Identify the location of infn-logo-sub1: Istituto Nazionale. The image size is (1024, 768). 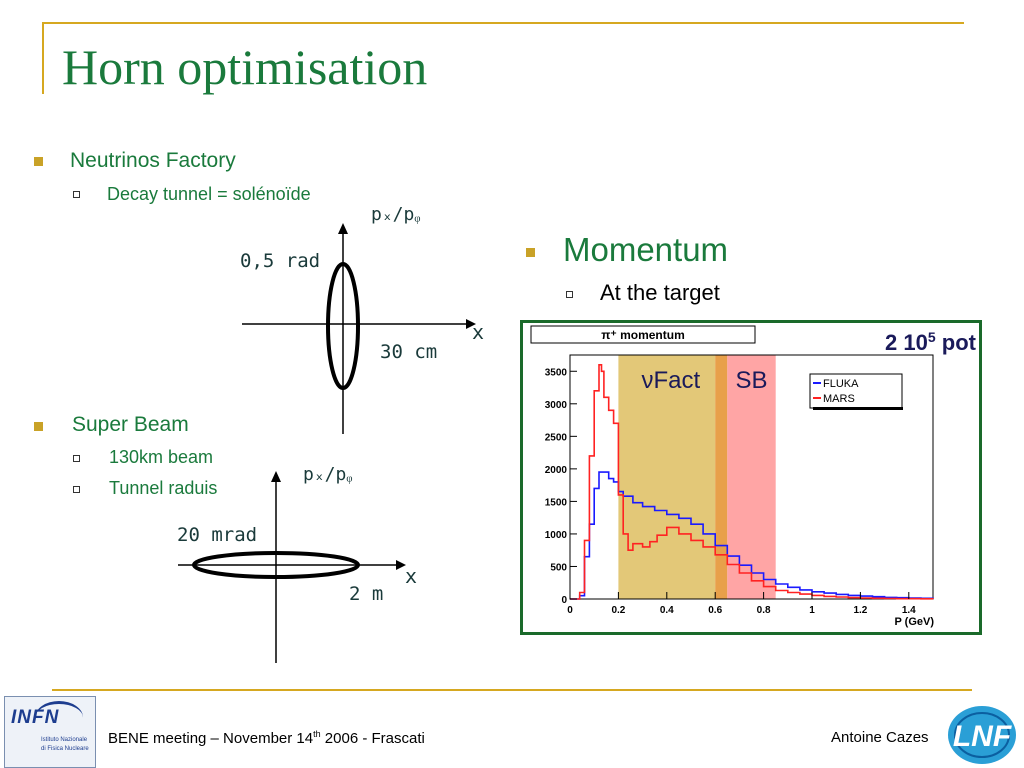
(64, 740).